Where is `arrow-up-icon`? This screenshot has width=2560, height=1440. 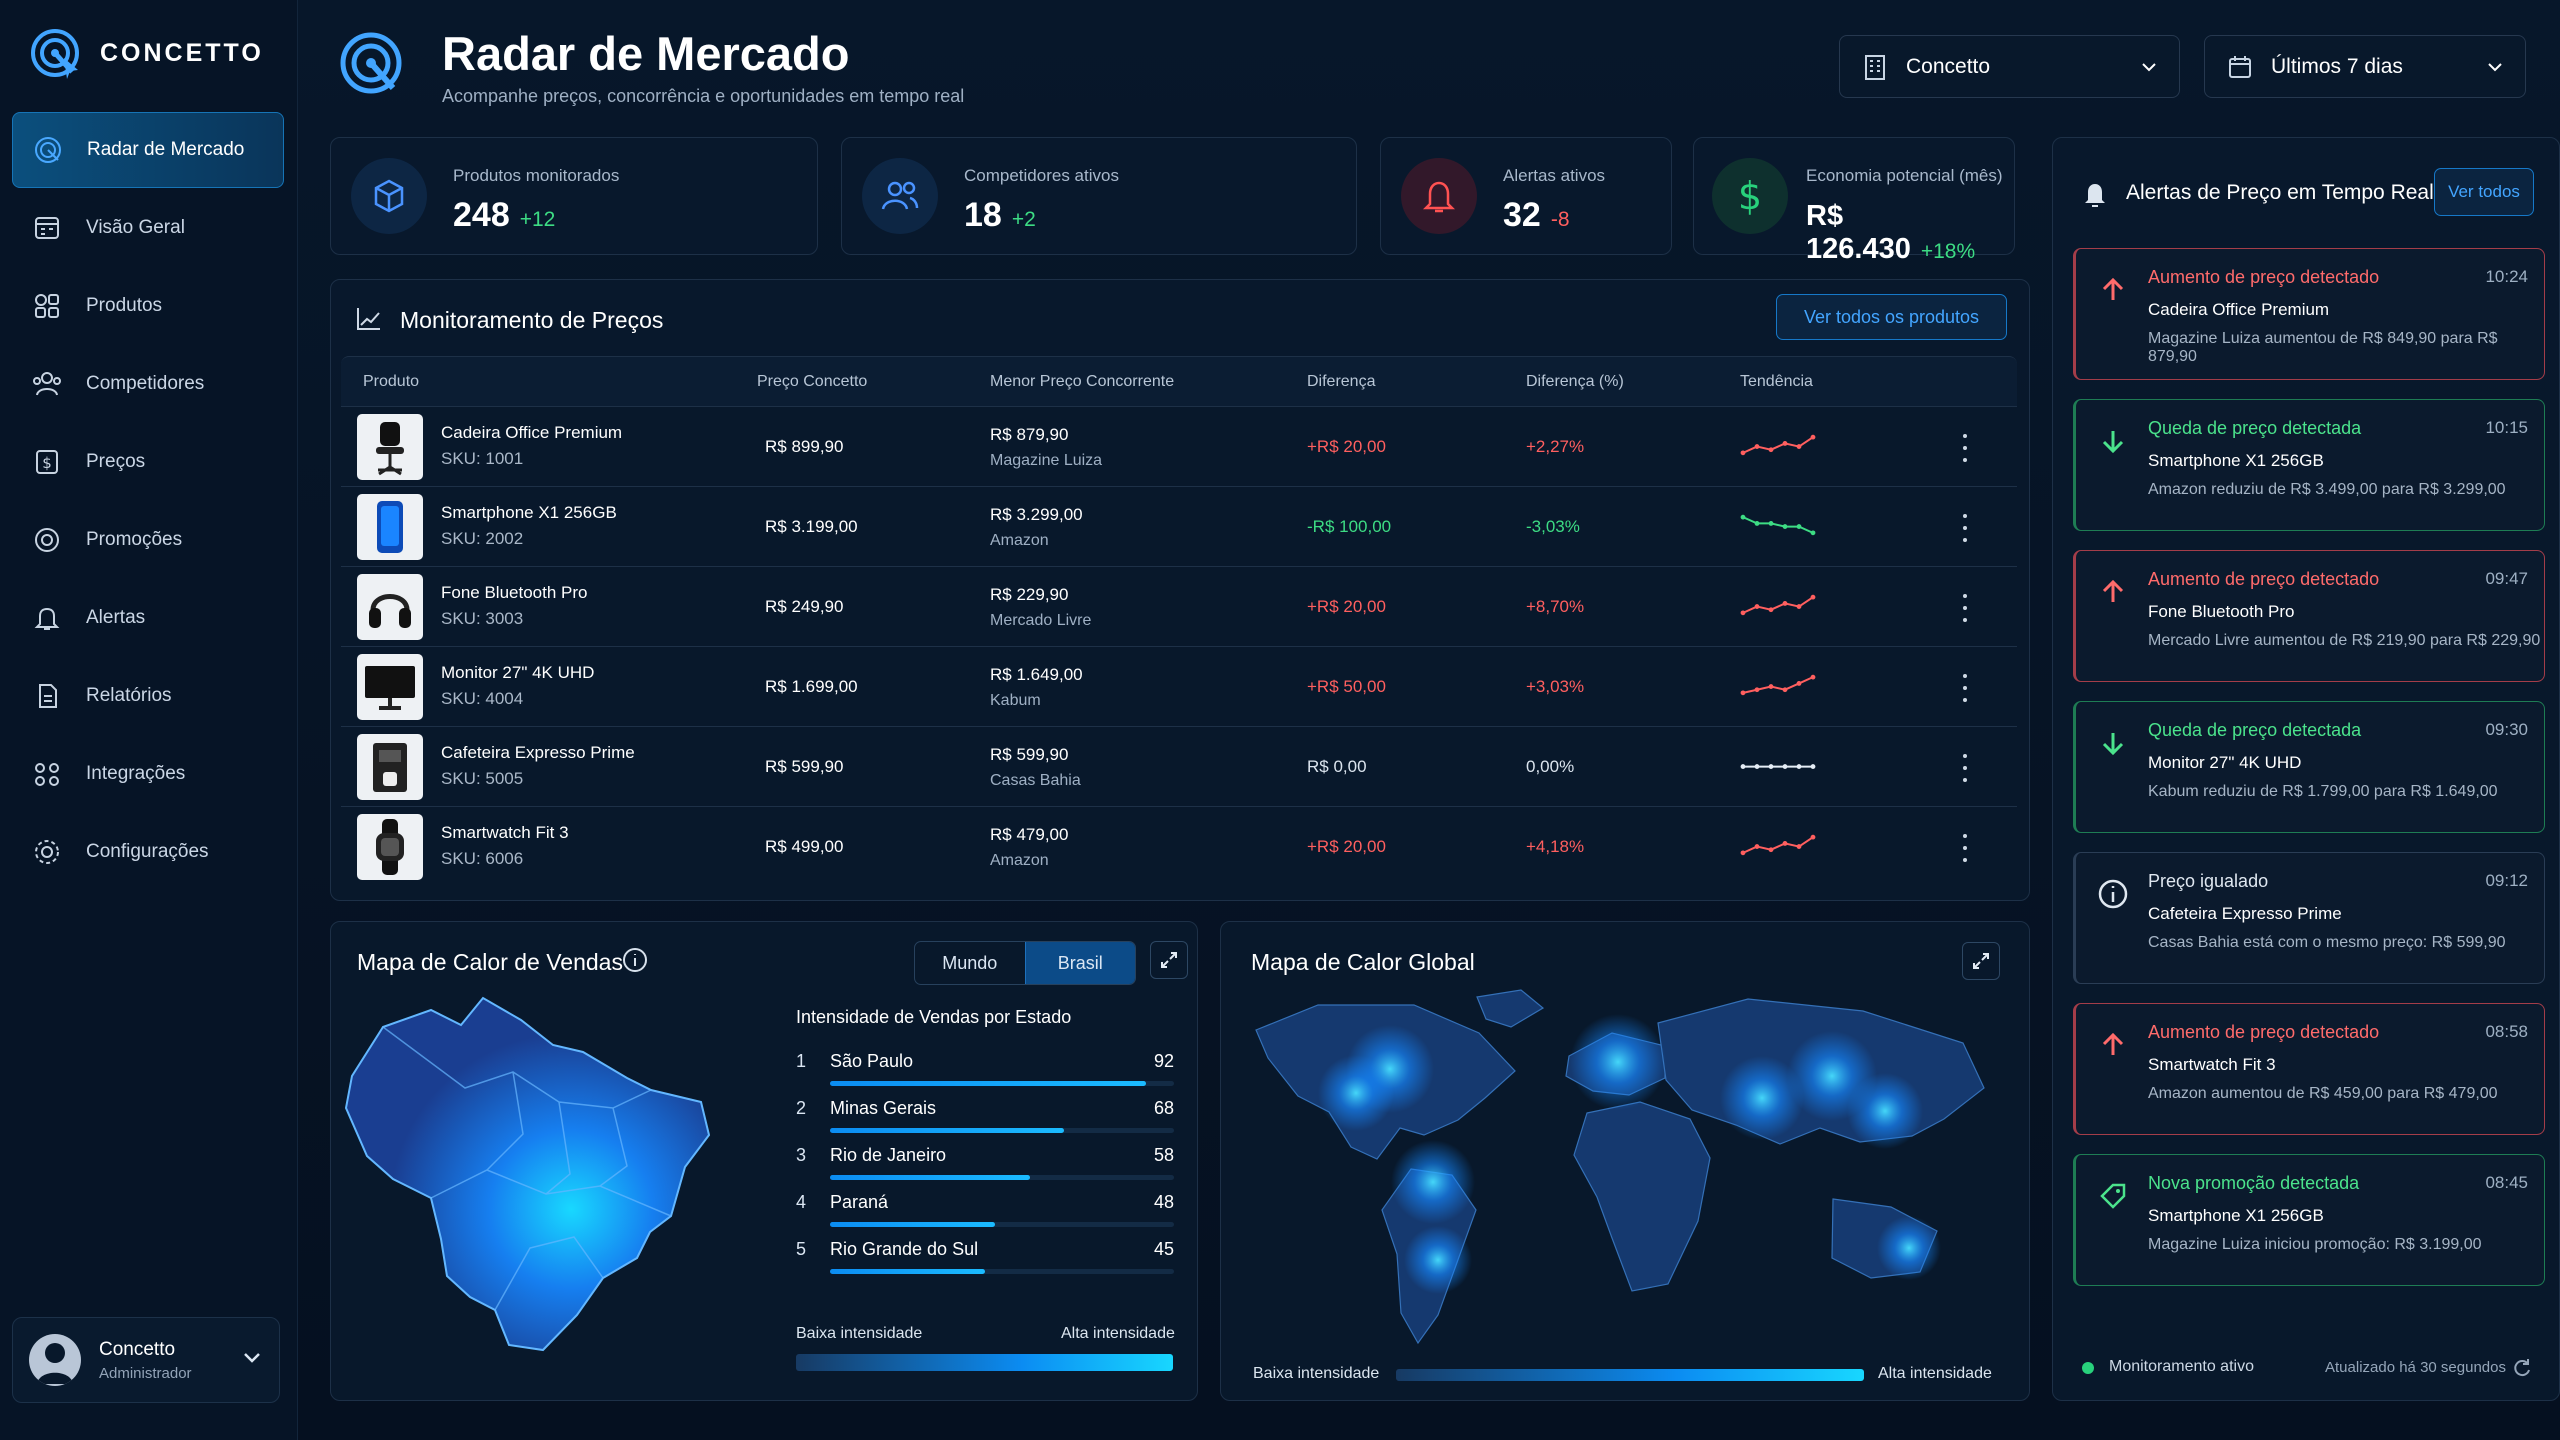
arrow-up-icon is located at coordinates (2113, 1045).